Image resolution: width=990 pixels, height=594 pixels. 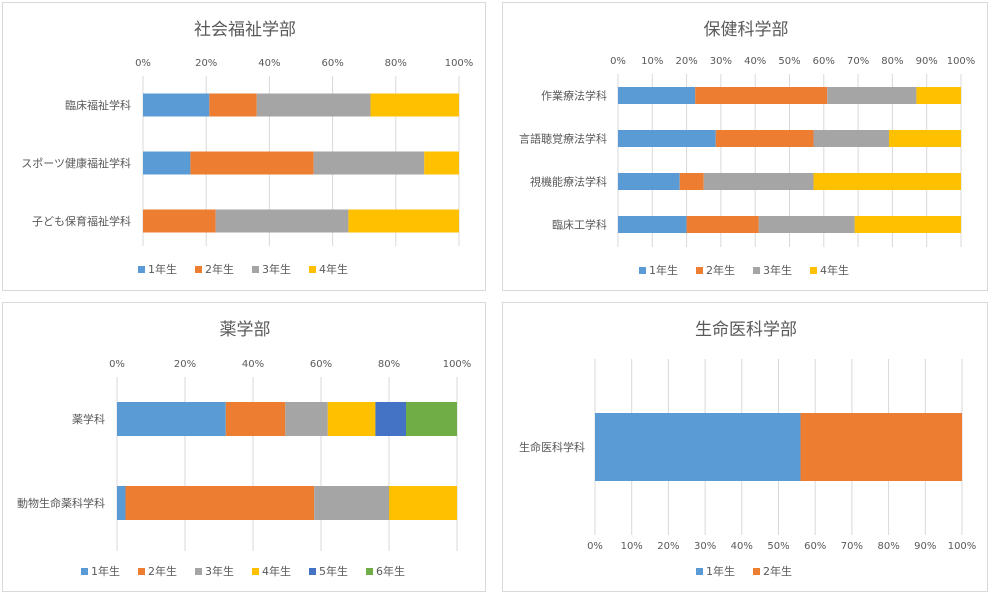 What do you see at coordinates (76, 163) in the screenshot?
I see `category-label: スポーツ健康福祉学科` at bounding box center [76, 163].